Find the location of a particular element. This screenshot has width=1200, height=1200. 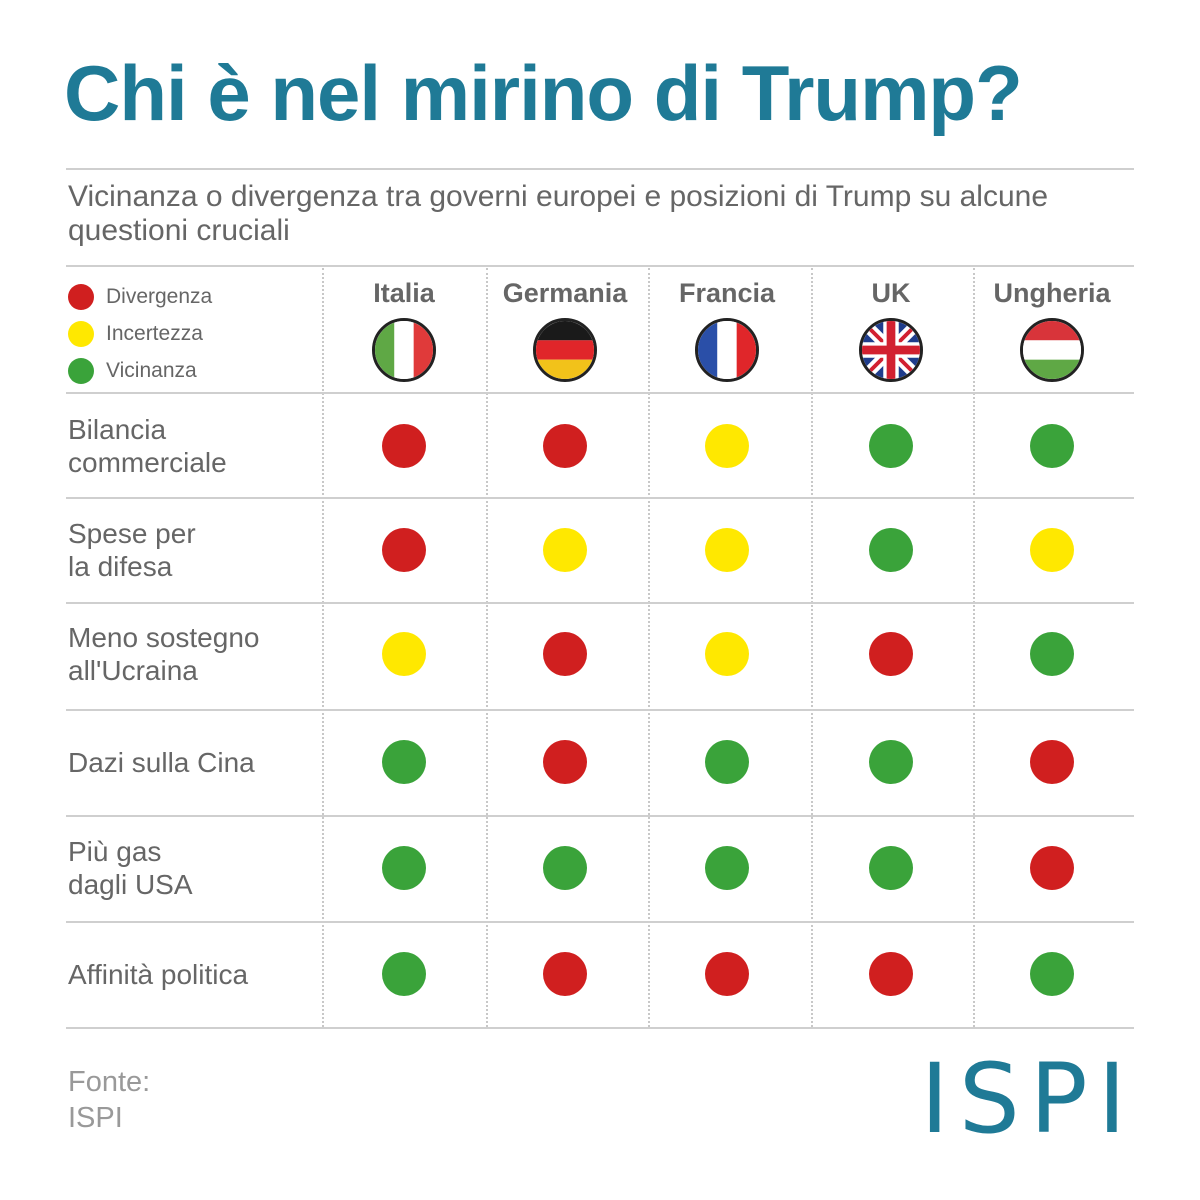

legend: Divergenza Incertezza Vicinanza is located at coordinates (140, 333).